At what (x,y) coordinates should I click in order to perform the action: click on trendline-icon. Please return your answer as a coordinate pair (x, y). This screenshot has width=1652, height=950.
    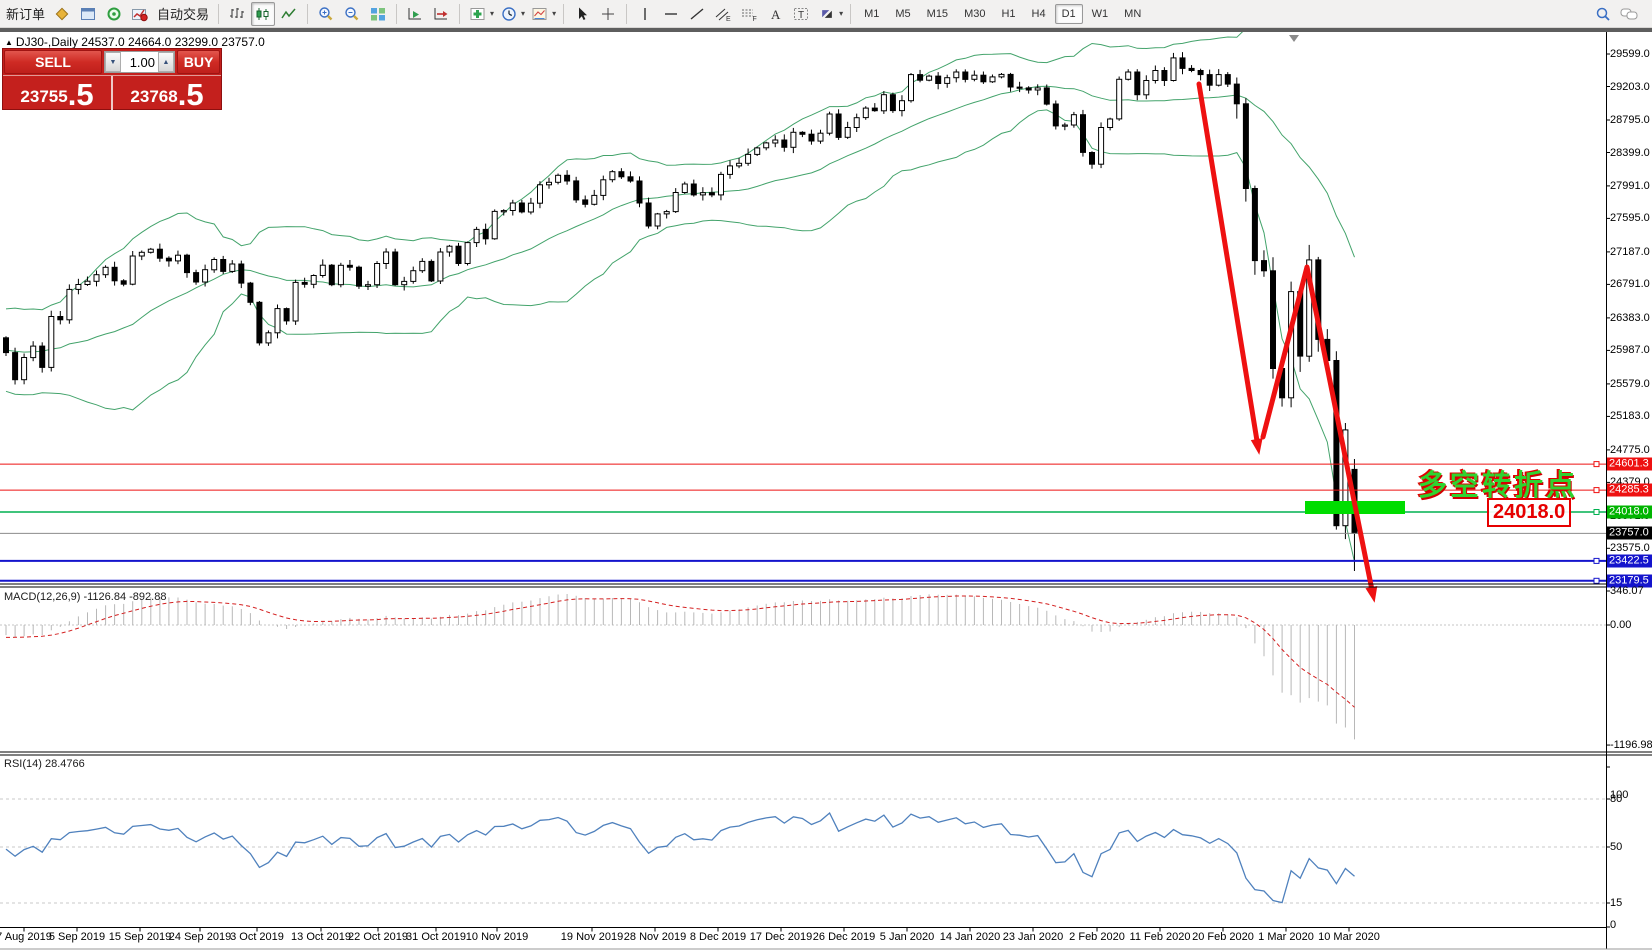
    Looking at the image, I should click on (697, 14).